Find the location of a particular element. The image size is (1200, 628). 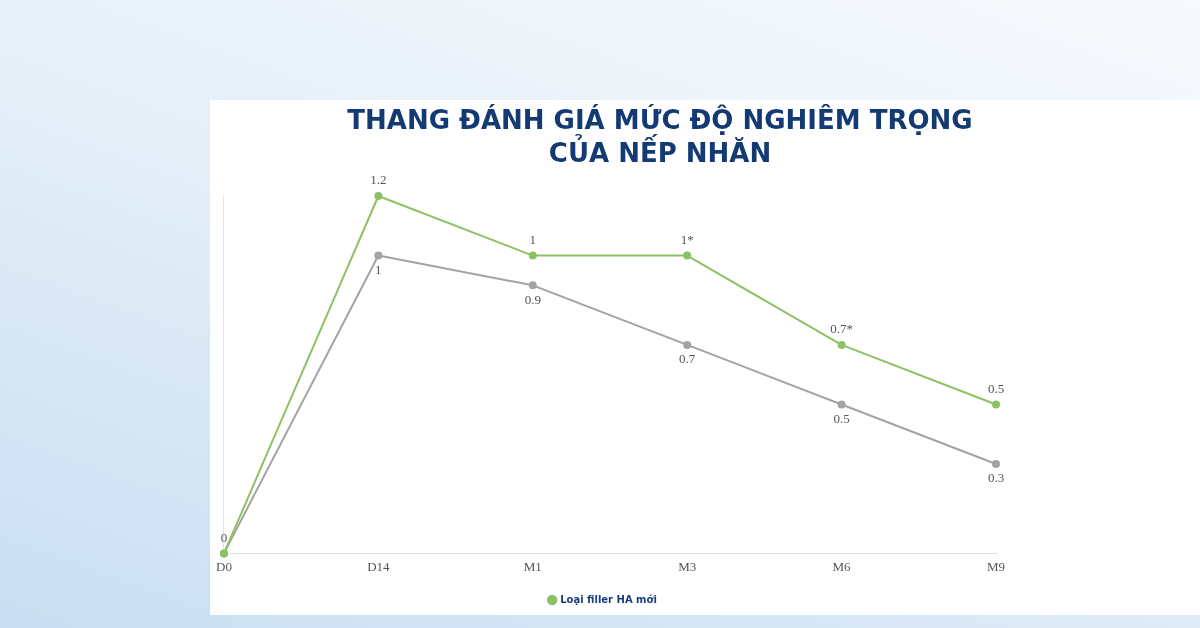

data-label: 0.7 is located at coordinates (687, 359).